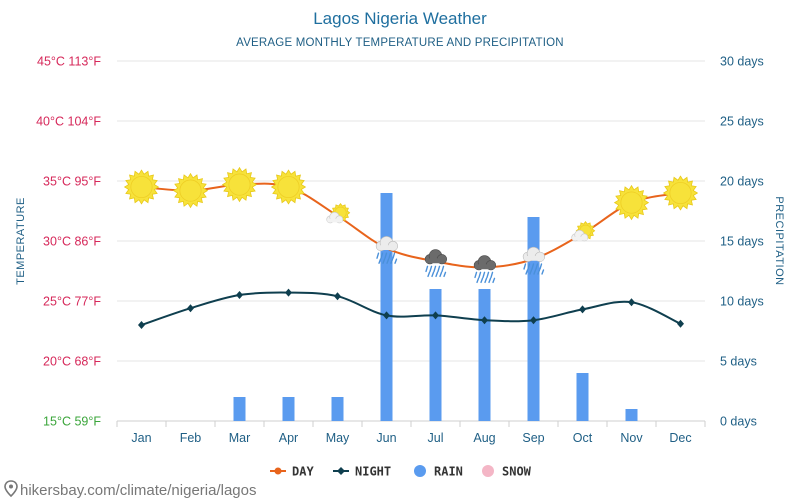 The width and height of the screenshot is (800, 500). What do you see at coordinates (436, 438) in the screenshot?
I see `month-label: Jul` at bounding box center [436, 438].